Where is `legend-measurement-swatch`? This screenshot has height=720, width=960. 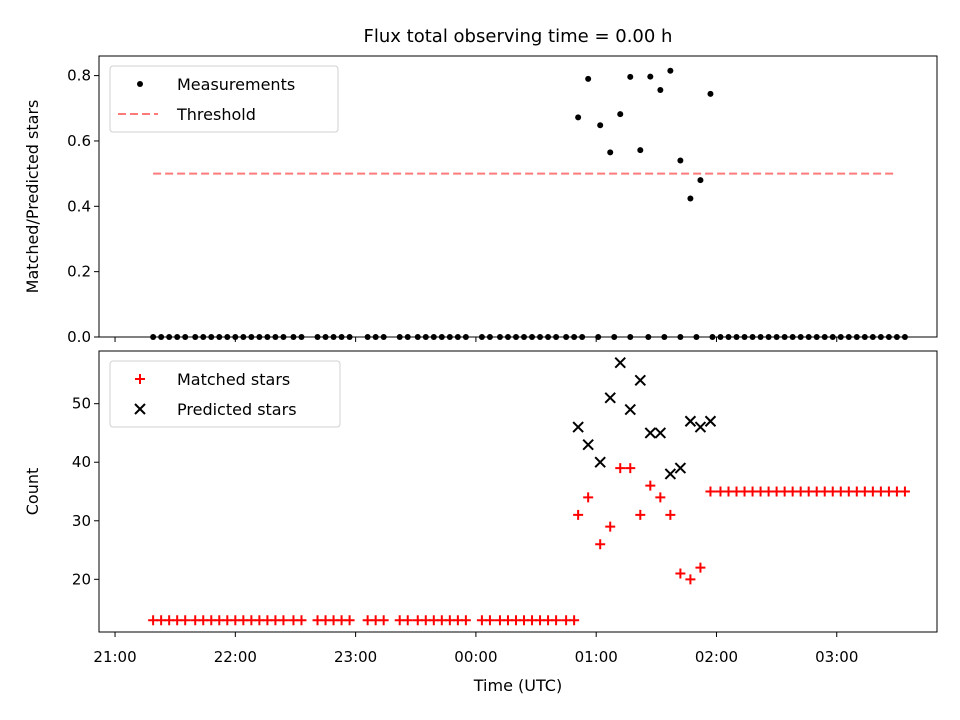 legend-measurement-swatch is located at coordinates (140, 84).